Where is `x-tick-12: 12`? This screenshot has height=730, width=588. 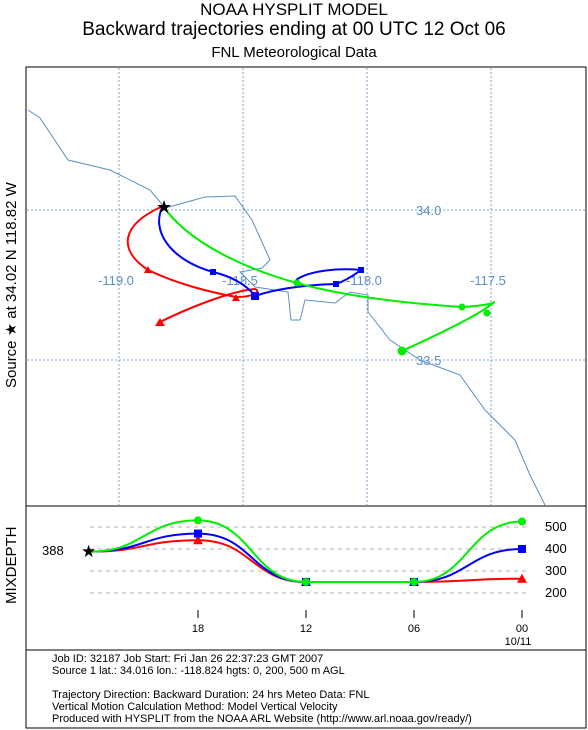
x-tick-12: 12 is located at coordinates (306, 629).